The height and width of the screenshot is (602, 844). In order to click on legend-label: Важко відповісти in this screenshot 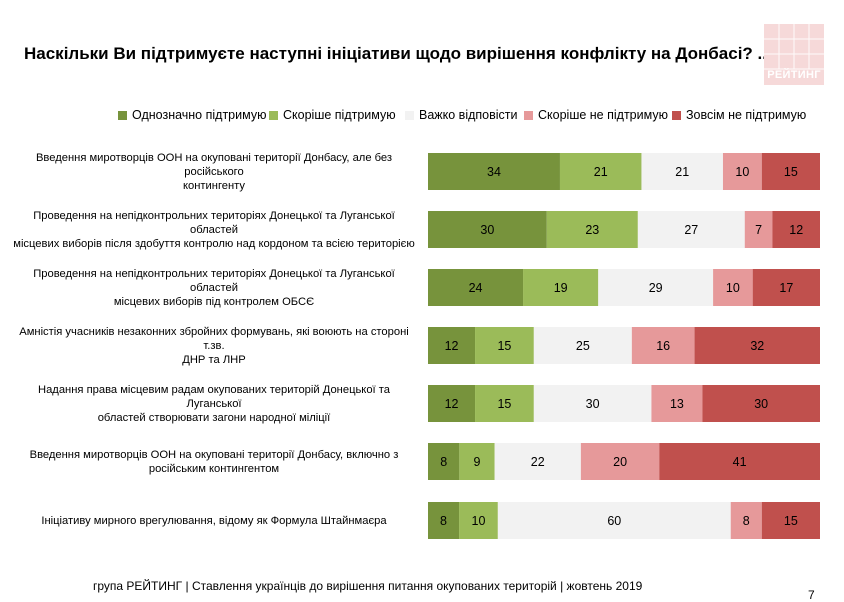, I will do `click(468, 115)`.